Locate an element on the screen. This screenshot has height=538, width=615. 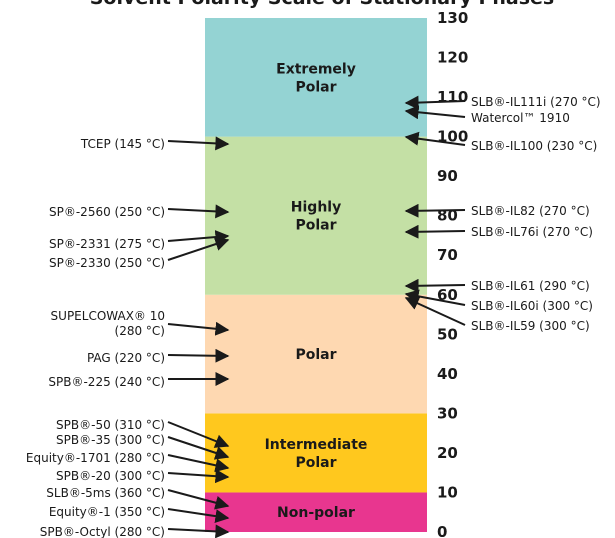
left-phase-supelcowax-10: SUPELCOWAX® 10(280 °C) is located at coordinates (140, 323).